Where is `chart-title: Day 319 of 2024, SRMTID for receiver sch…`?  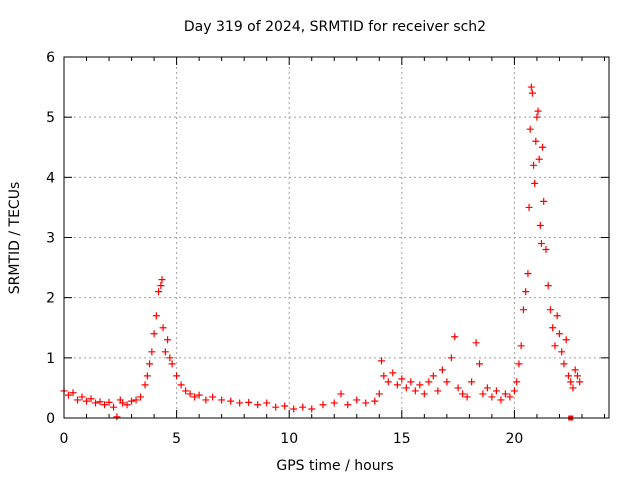
chart-title: Day 319 of 2024, SRMTID for receiver sch… is located at coordinates (335, 27).